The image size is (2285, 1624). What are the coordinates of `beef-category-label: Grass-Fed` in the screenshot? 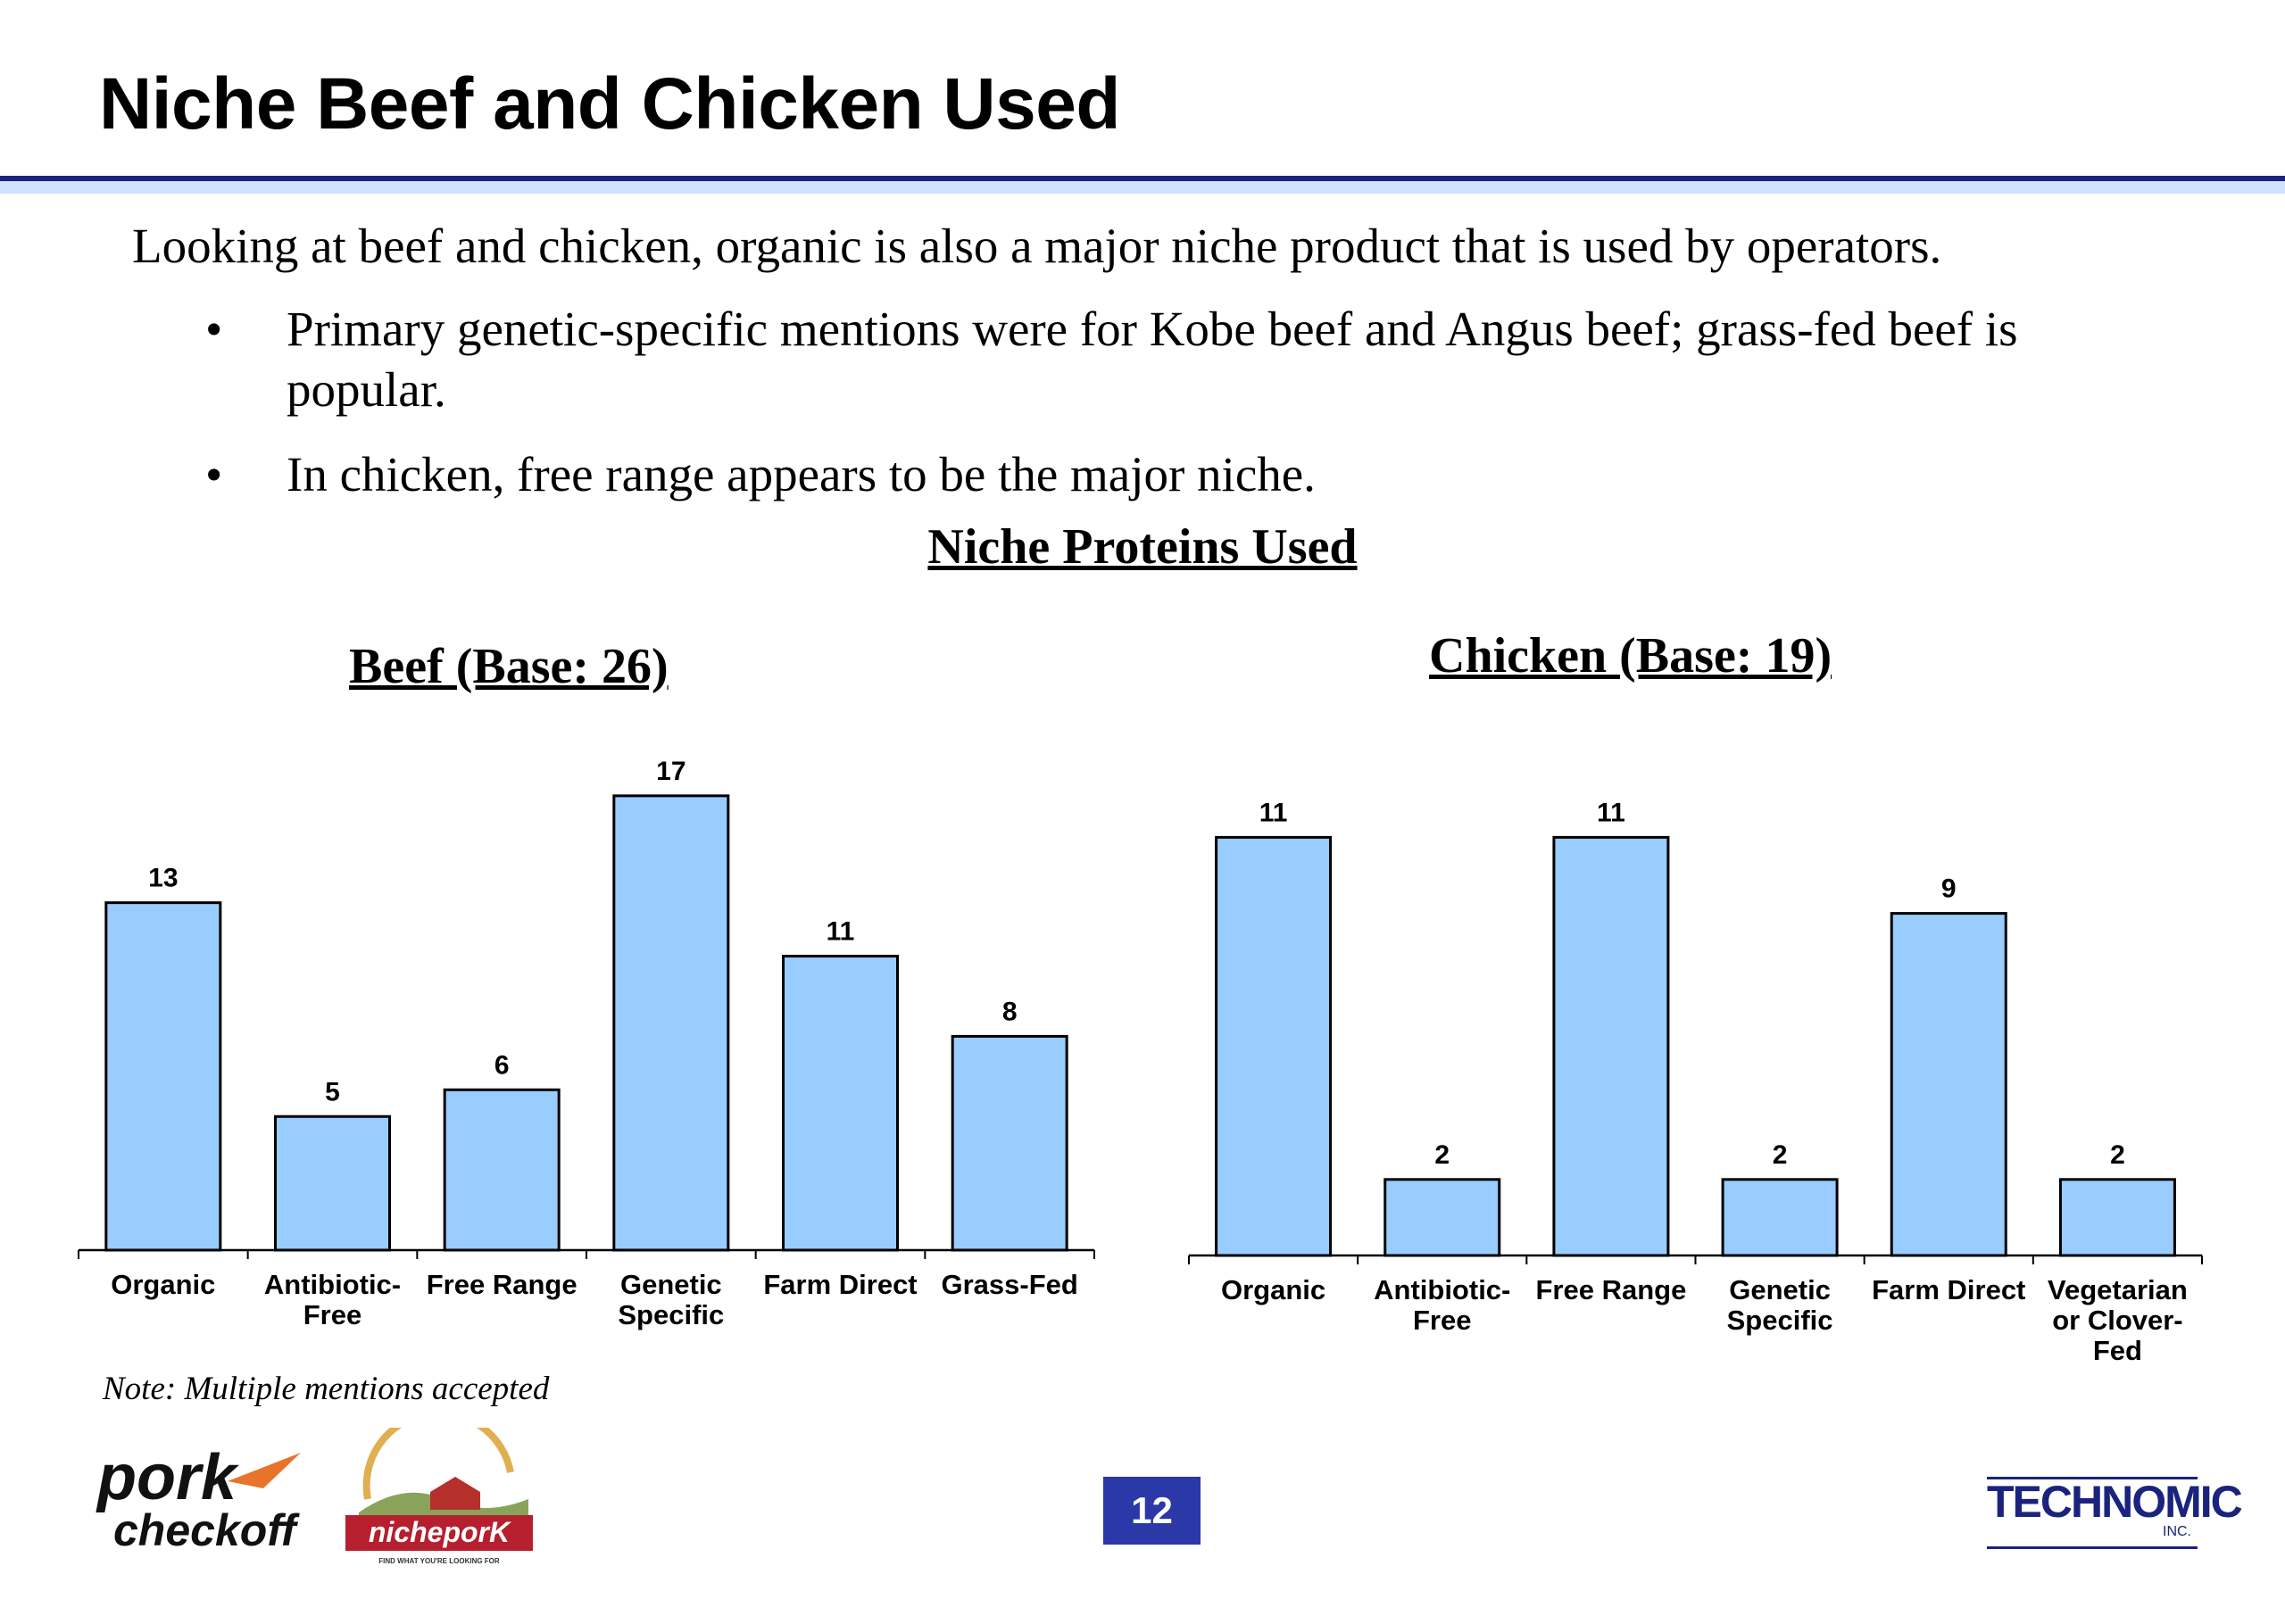 It's located at (1009, 1284).